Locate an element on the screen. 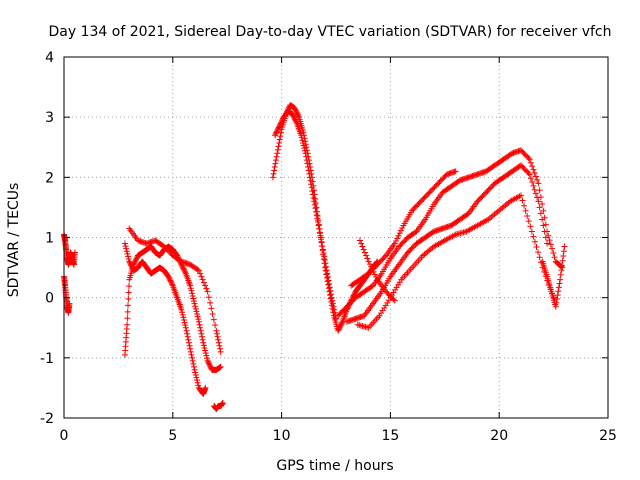 The height and width of the screenshot is (480, 640). y-tick-label: 3 is located at coordinates (49, 118).